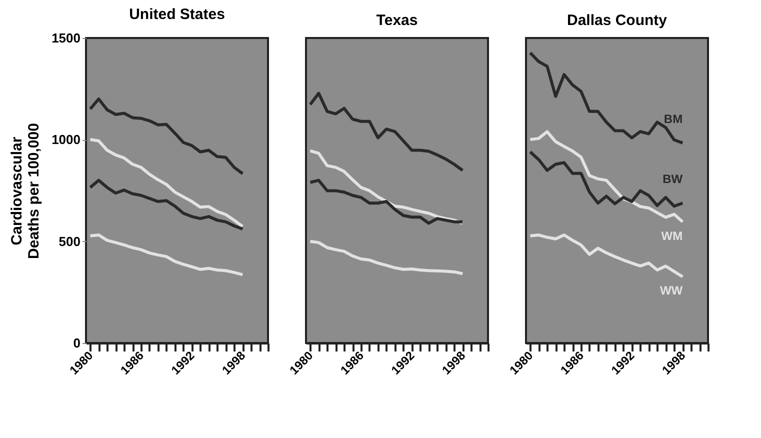  Describe the element at coordinates (76, 343) in the screenshot. I see `y-tick-label: 0` at that location.